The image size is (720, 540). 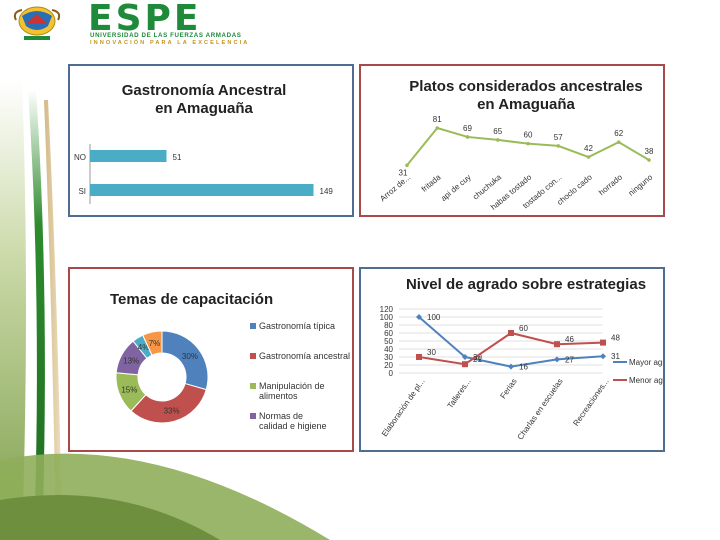 What do you see at coordinates (523, 328) in the screenshot?
I see `agrado-data-label: 60` at bounding box center [523, 328].